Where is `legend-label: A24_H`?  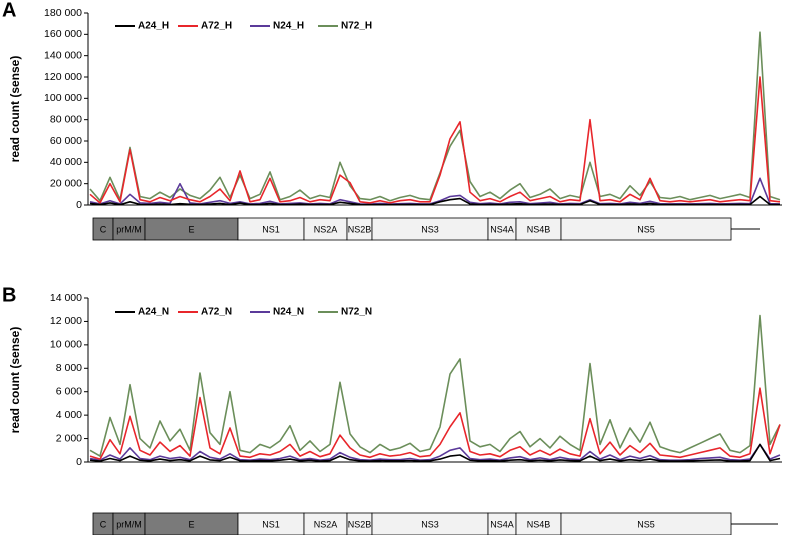 legend-label: A24_H is located at coordinates (153, 26).